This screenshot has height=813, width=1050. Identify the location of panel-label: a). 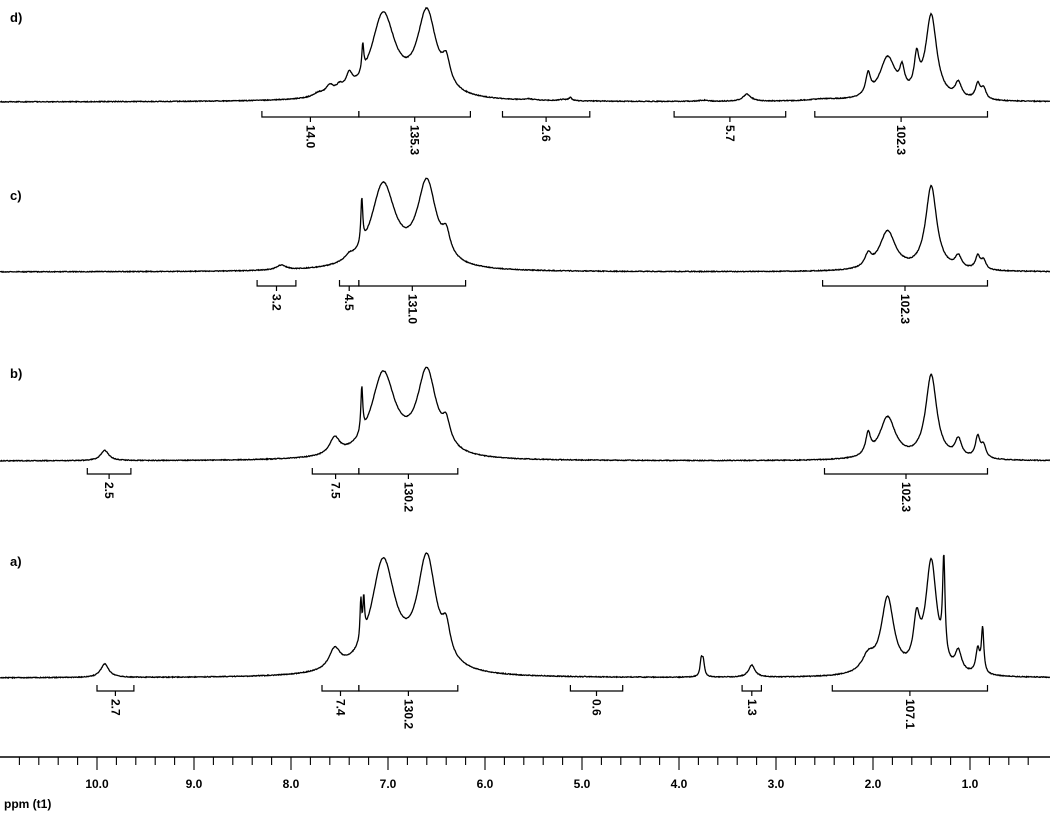
(16, 561).